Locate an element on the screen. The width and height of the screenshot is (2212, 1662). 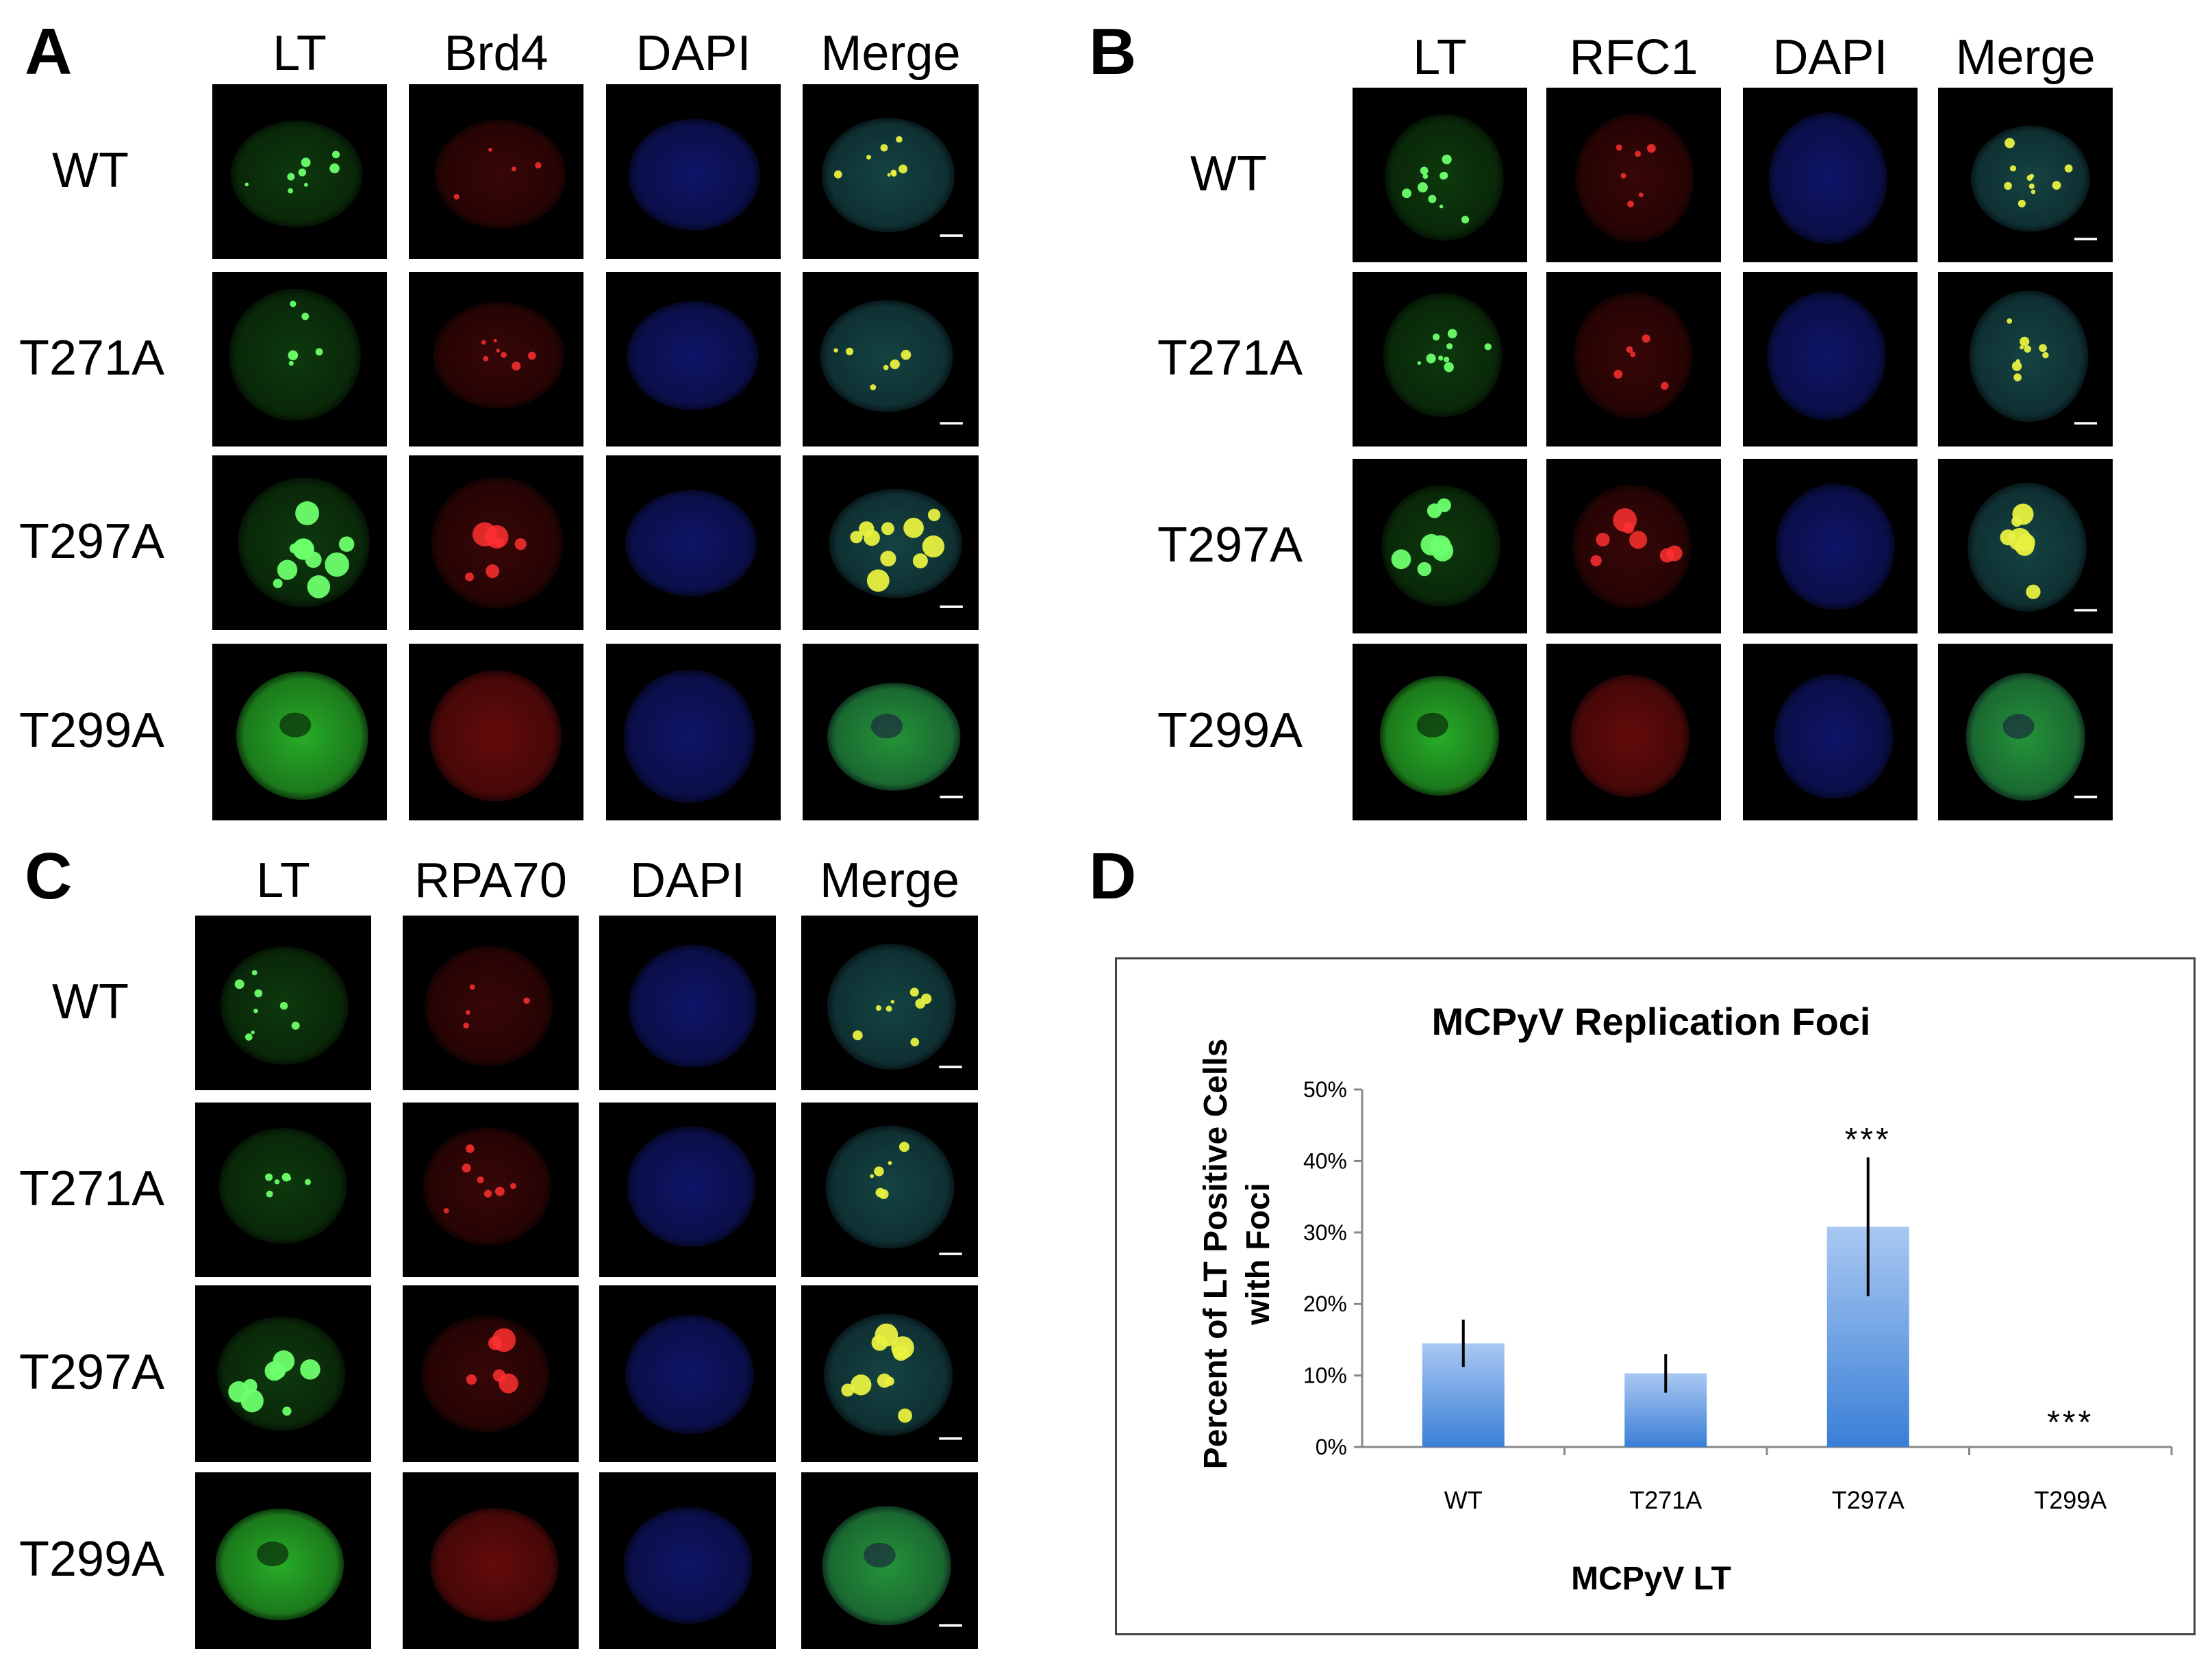
micrograph-b-t299a-merge is located at coordinates (2025, 732).